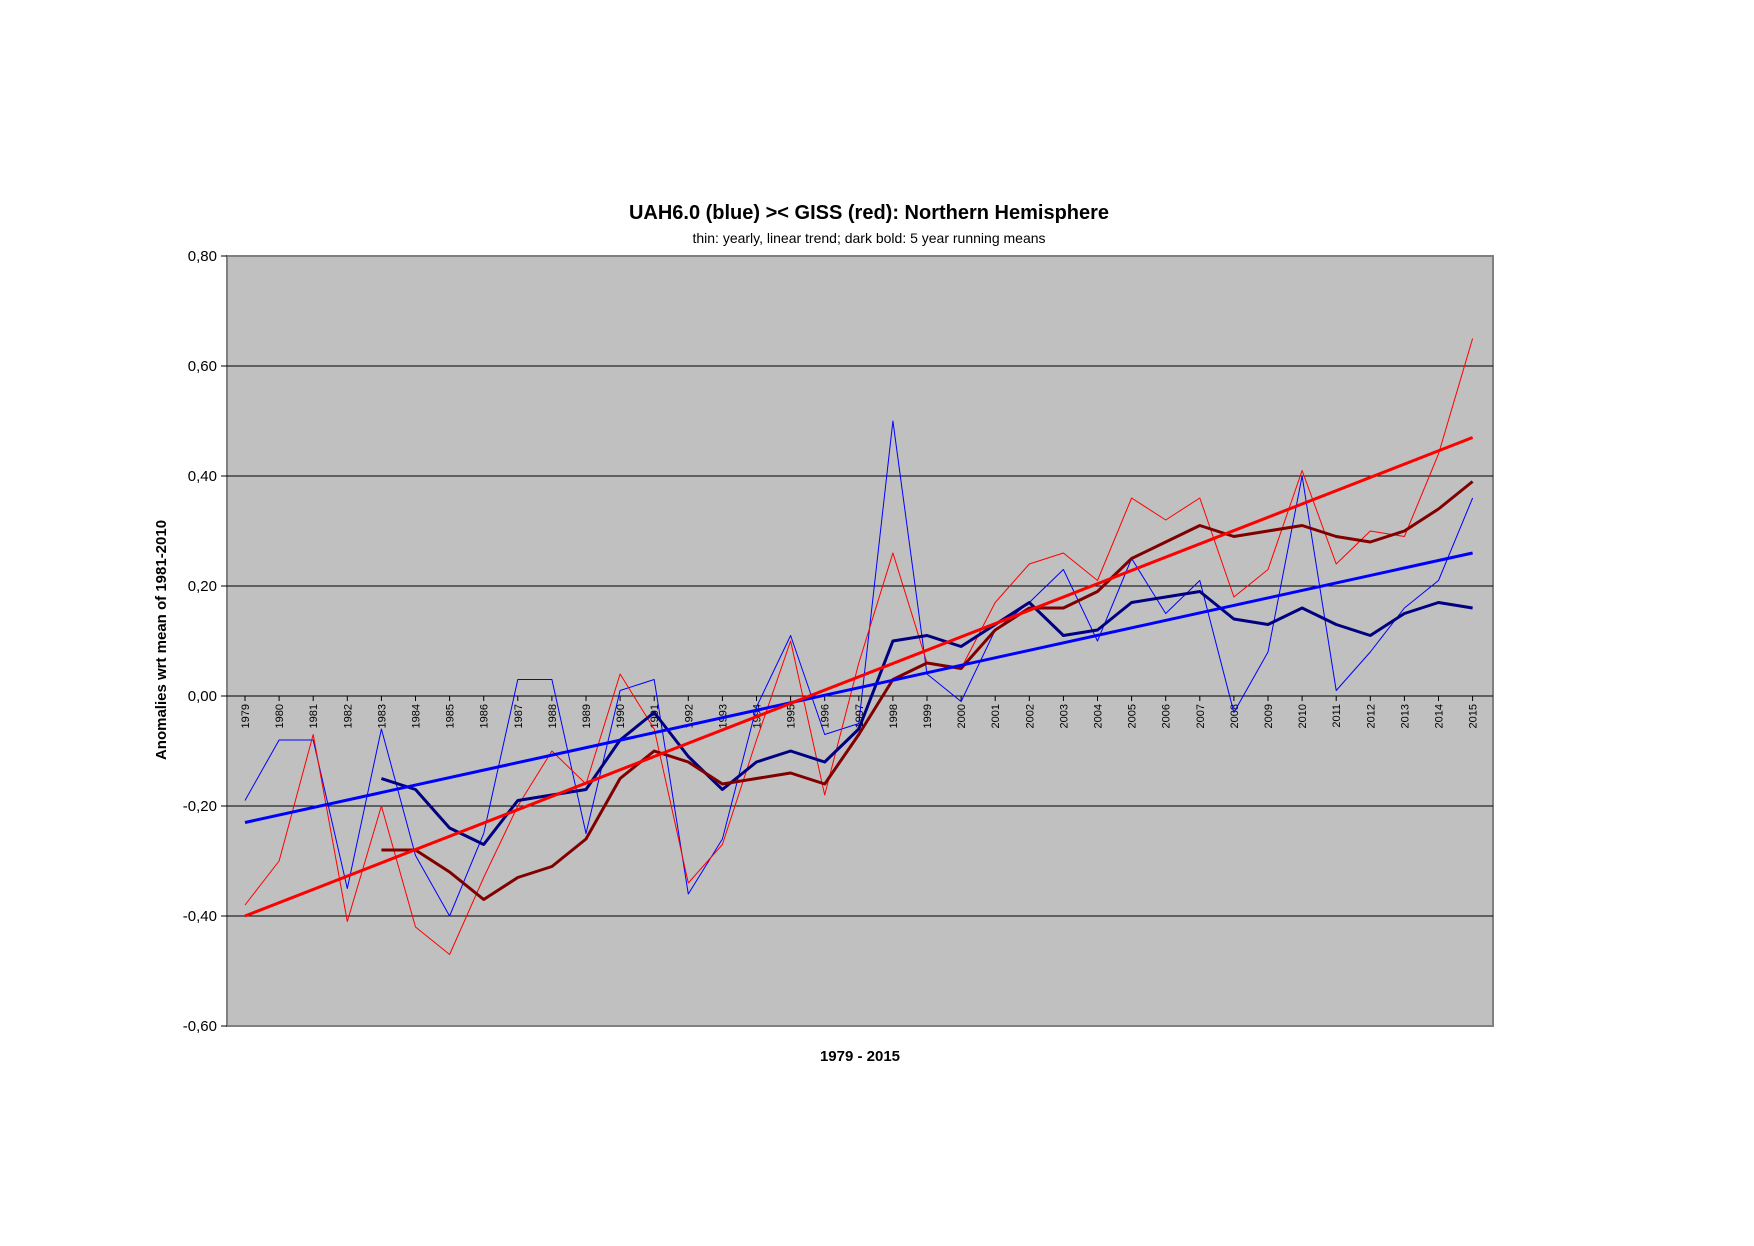  Describe the element at coordinates (200, 1026) in the screenshot. I see `y-tick-label: -0,60` at that location.